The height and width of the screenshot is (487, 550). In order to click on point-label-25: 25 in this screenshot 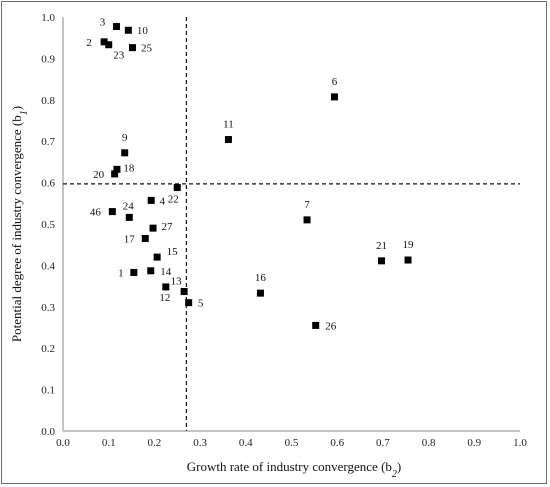, I will do `click(147, 49)`.